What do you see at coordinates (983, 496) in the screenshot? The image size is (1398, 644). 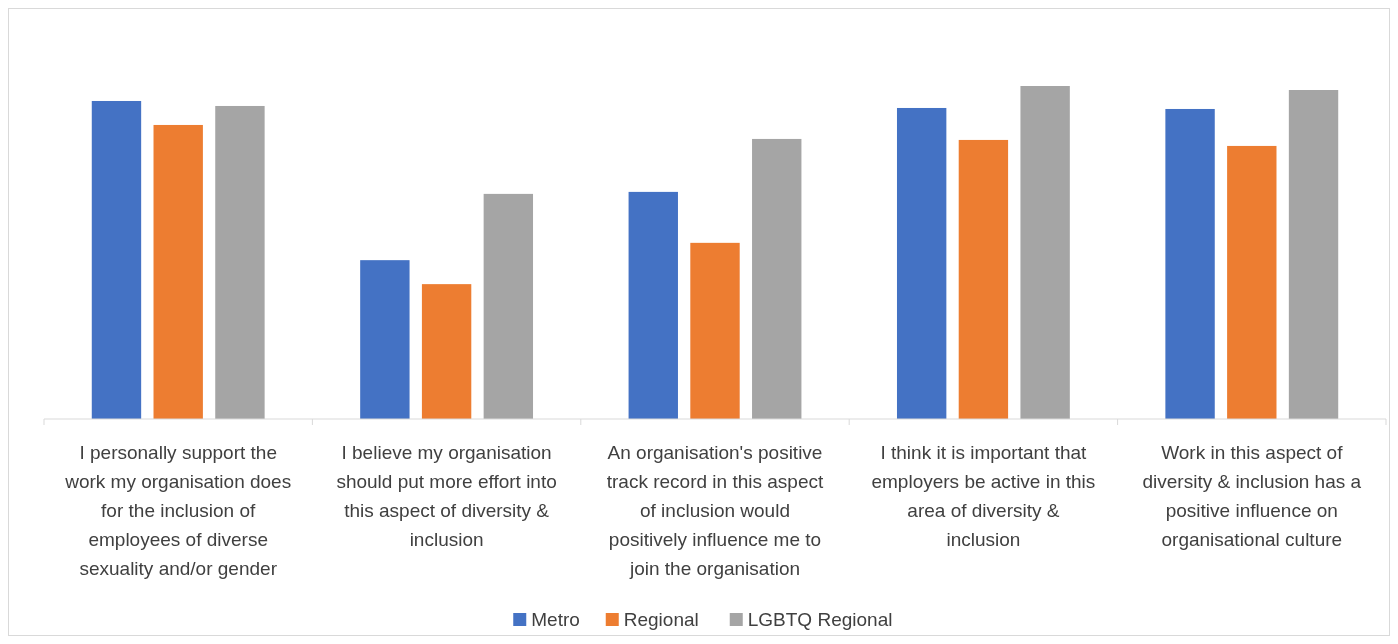 I see `x-tick-label: I think it is important that employers be active in this area of diversity & inclusion` at bounding box center [983, 496].